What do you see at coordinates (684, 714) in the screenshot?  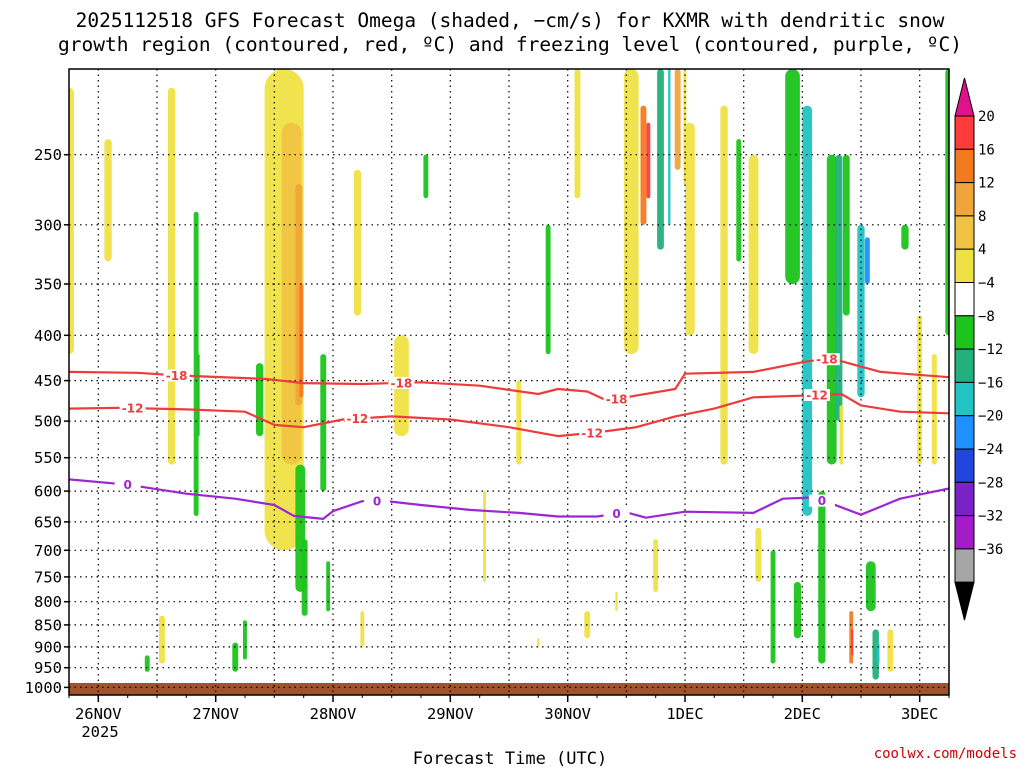 I see `x-tick-label: 1DEC` at bounding box center [684, 714].